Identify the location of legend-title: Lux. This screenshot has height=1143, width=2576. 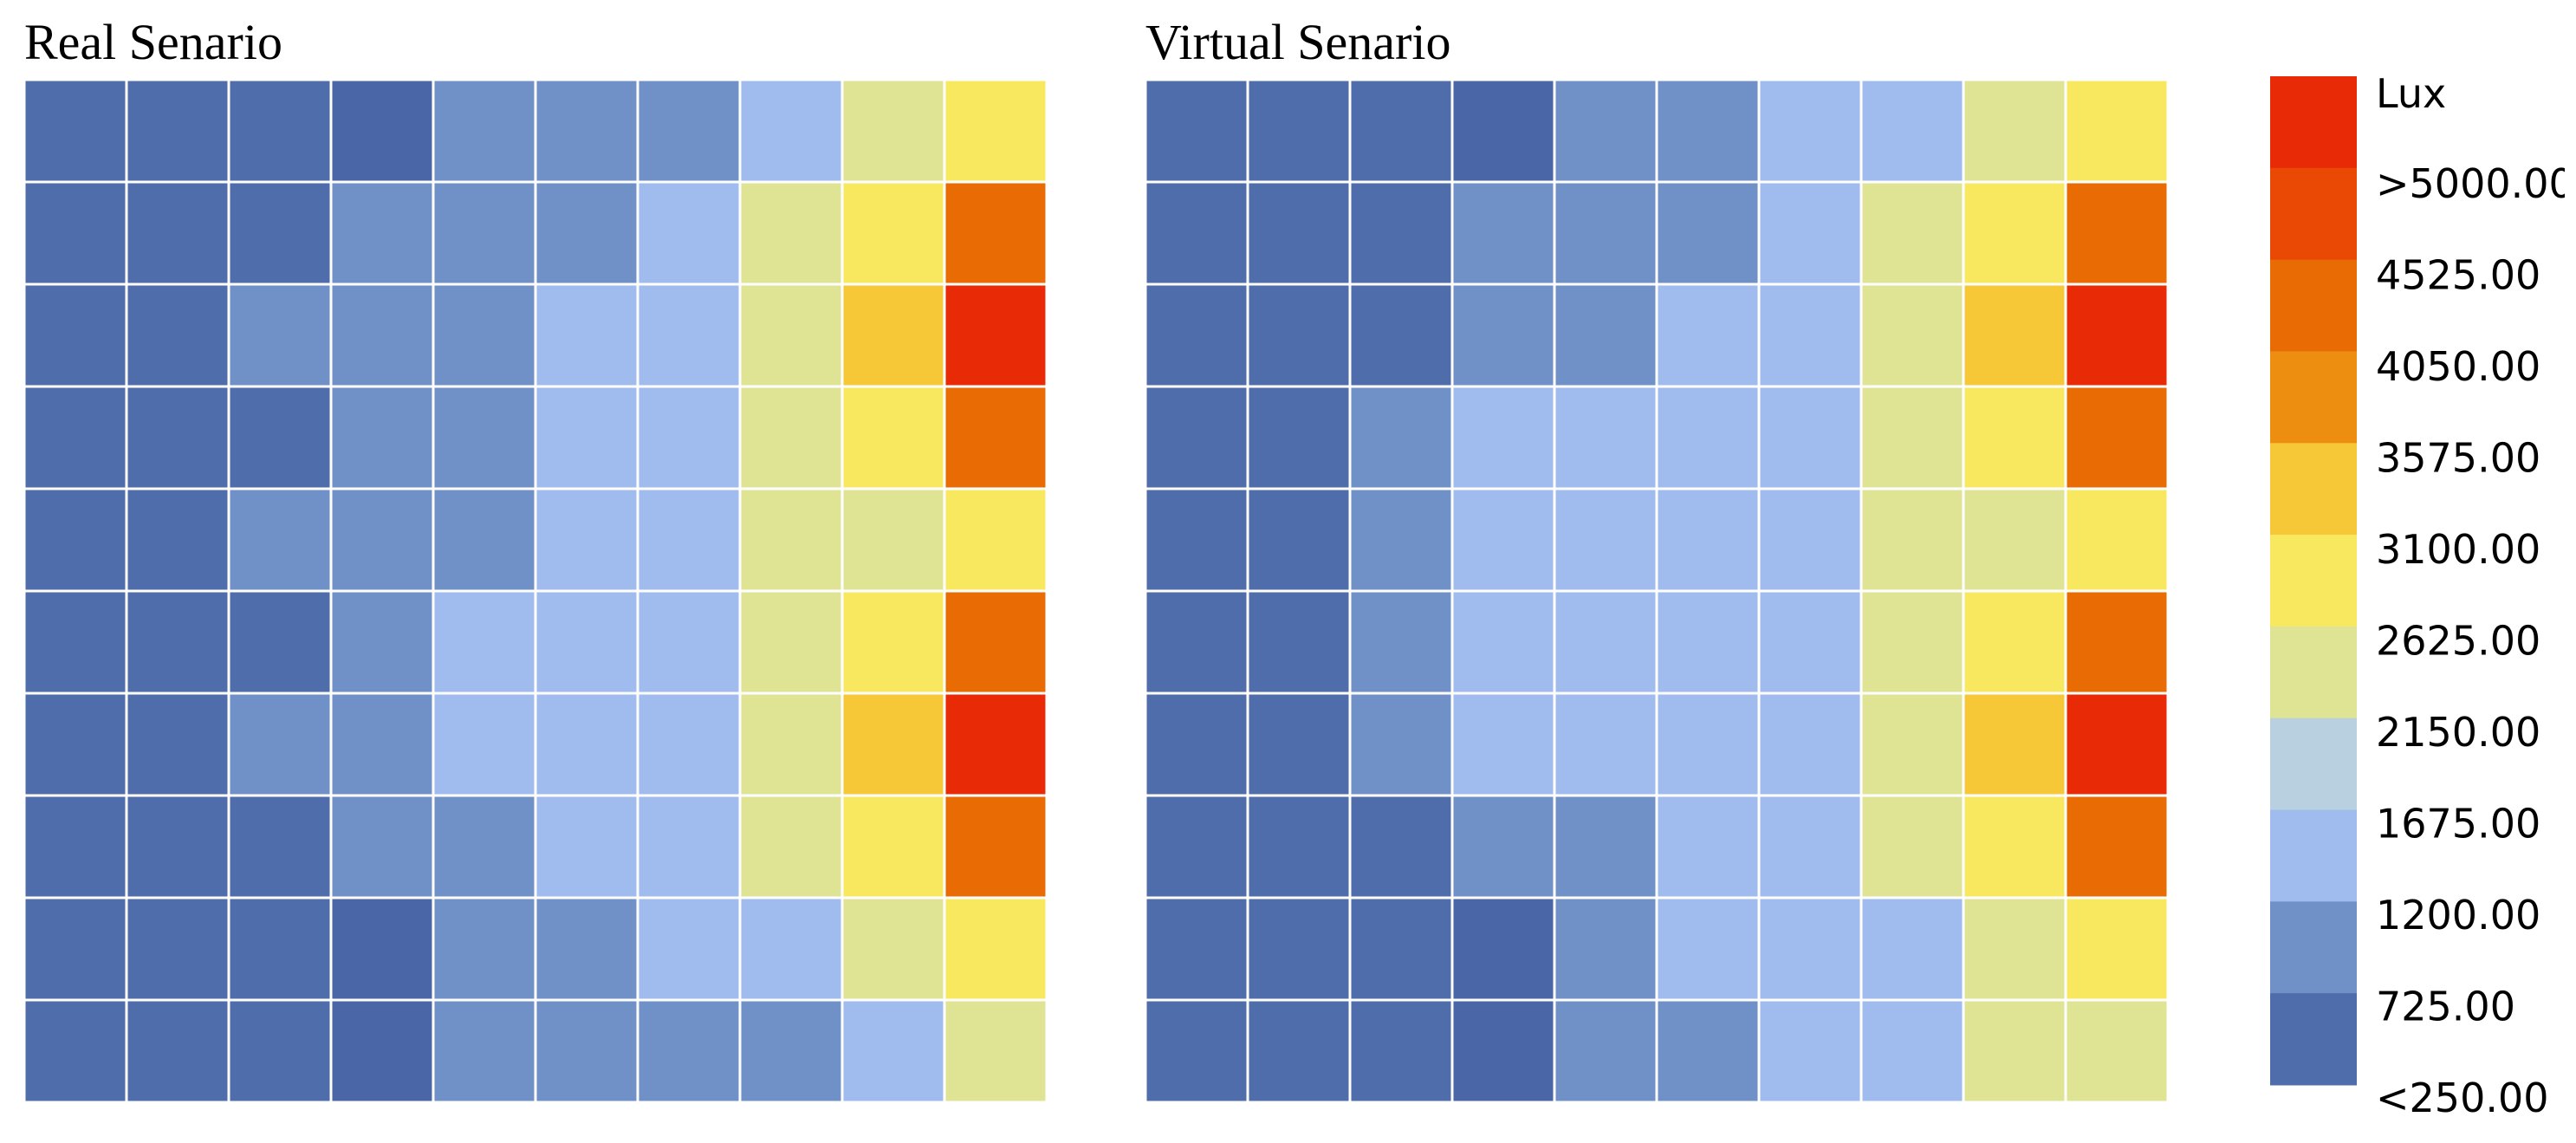
(2411, 93).